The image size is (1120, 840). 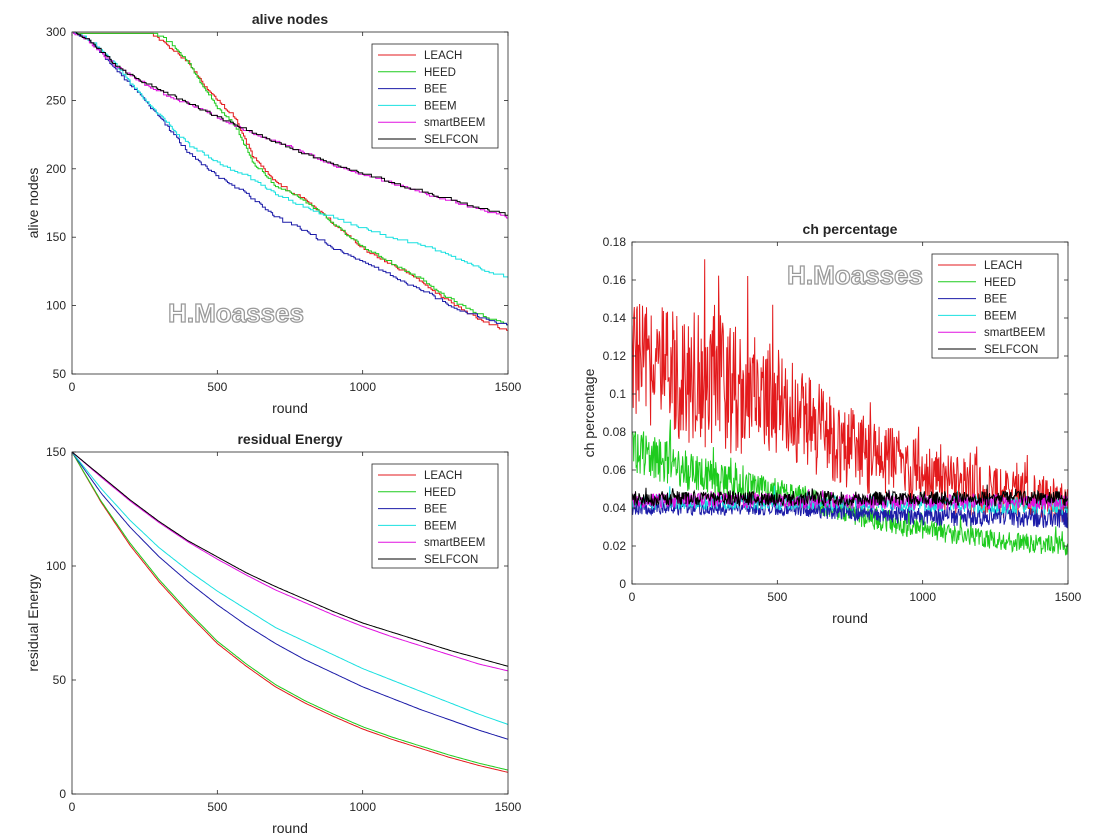 What do you see at coordinates (56, 169) in the screenshot?
I see `y-tick-label: 200` at bounding box center [56, 169].